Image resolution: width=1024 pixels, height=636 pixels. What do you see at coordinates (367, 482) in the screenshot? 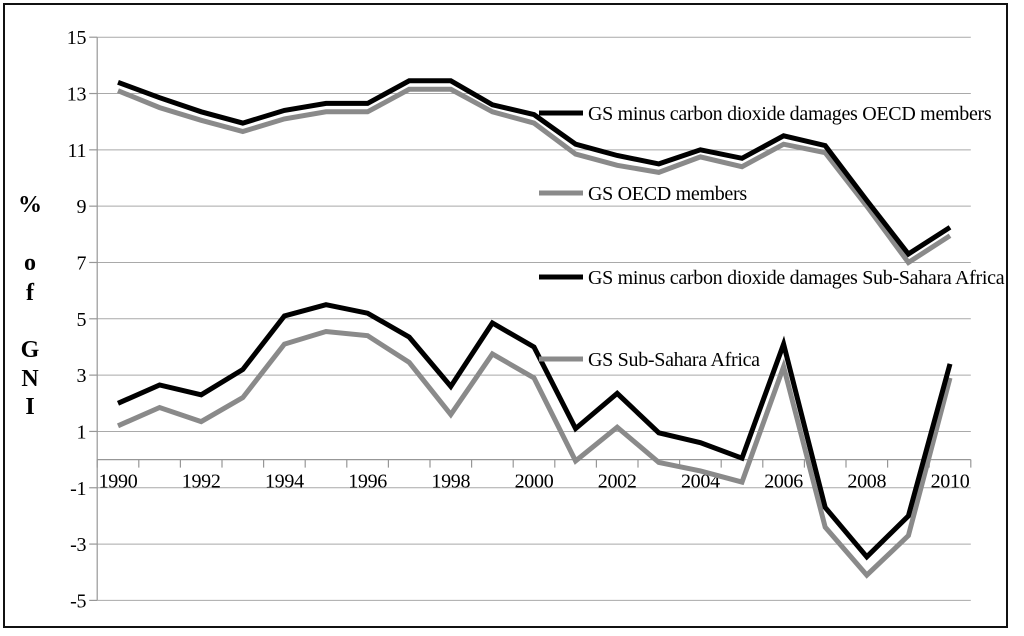
I see `x-tick-label: 1996` at bounding box center [367, 482].